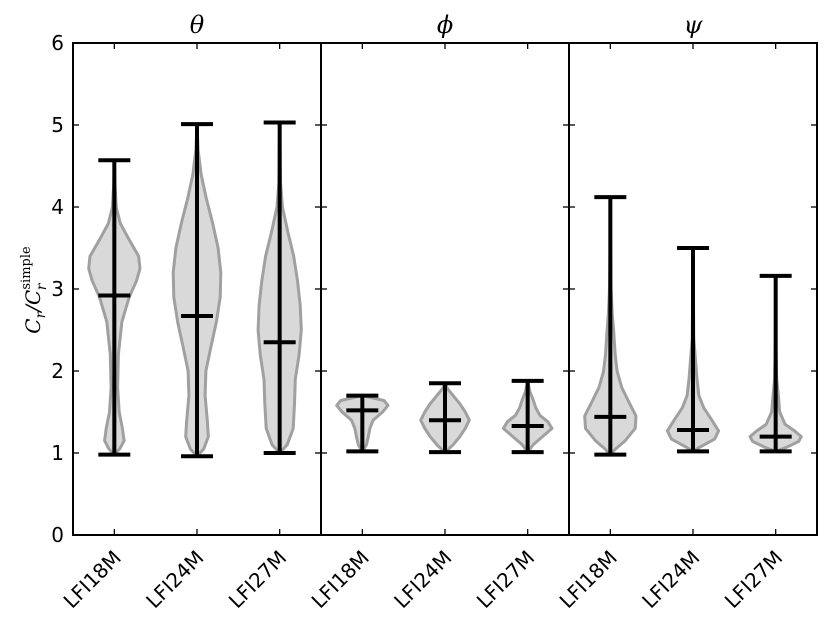 This screenshot has height=630, width=830. Describe the element at coordinates (33, 325) in the screenshot. I see `ylabel-main-1: C` at that location.